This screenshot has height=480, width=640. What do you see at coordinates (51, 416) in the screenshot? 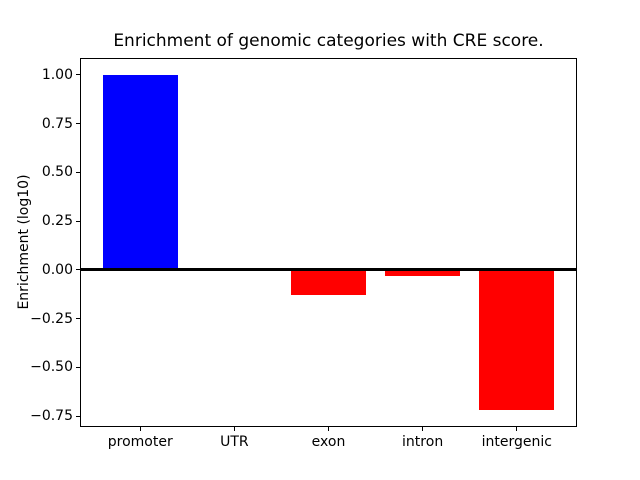
I see `y-tick-label: −0.75` at bounding box center [51, 416].